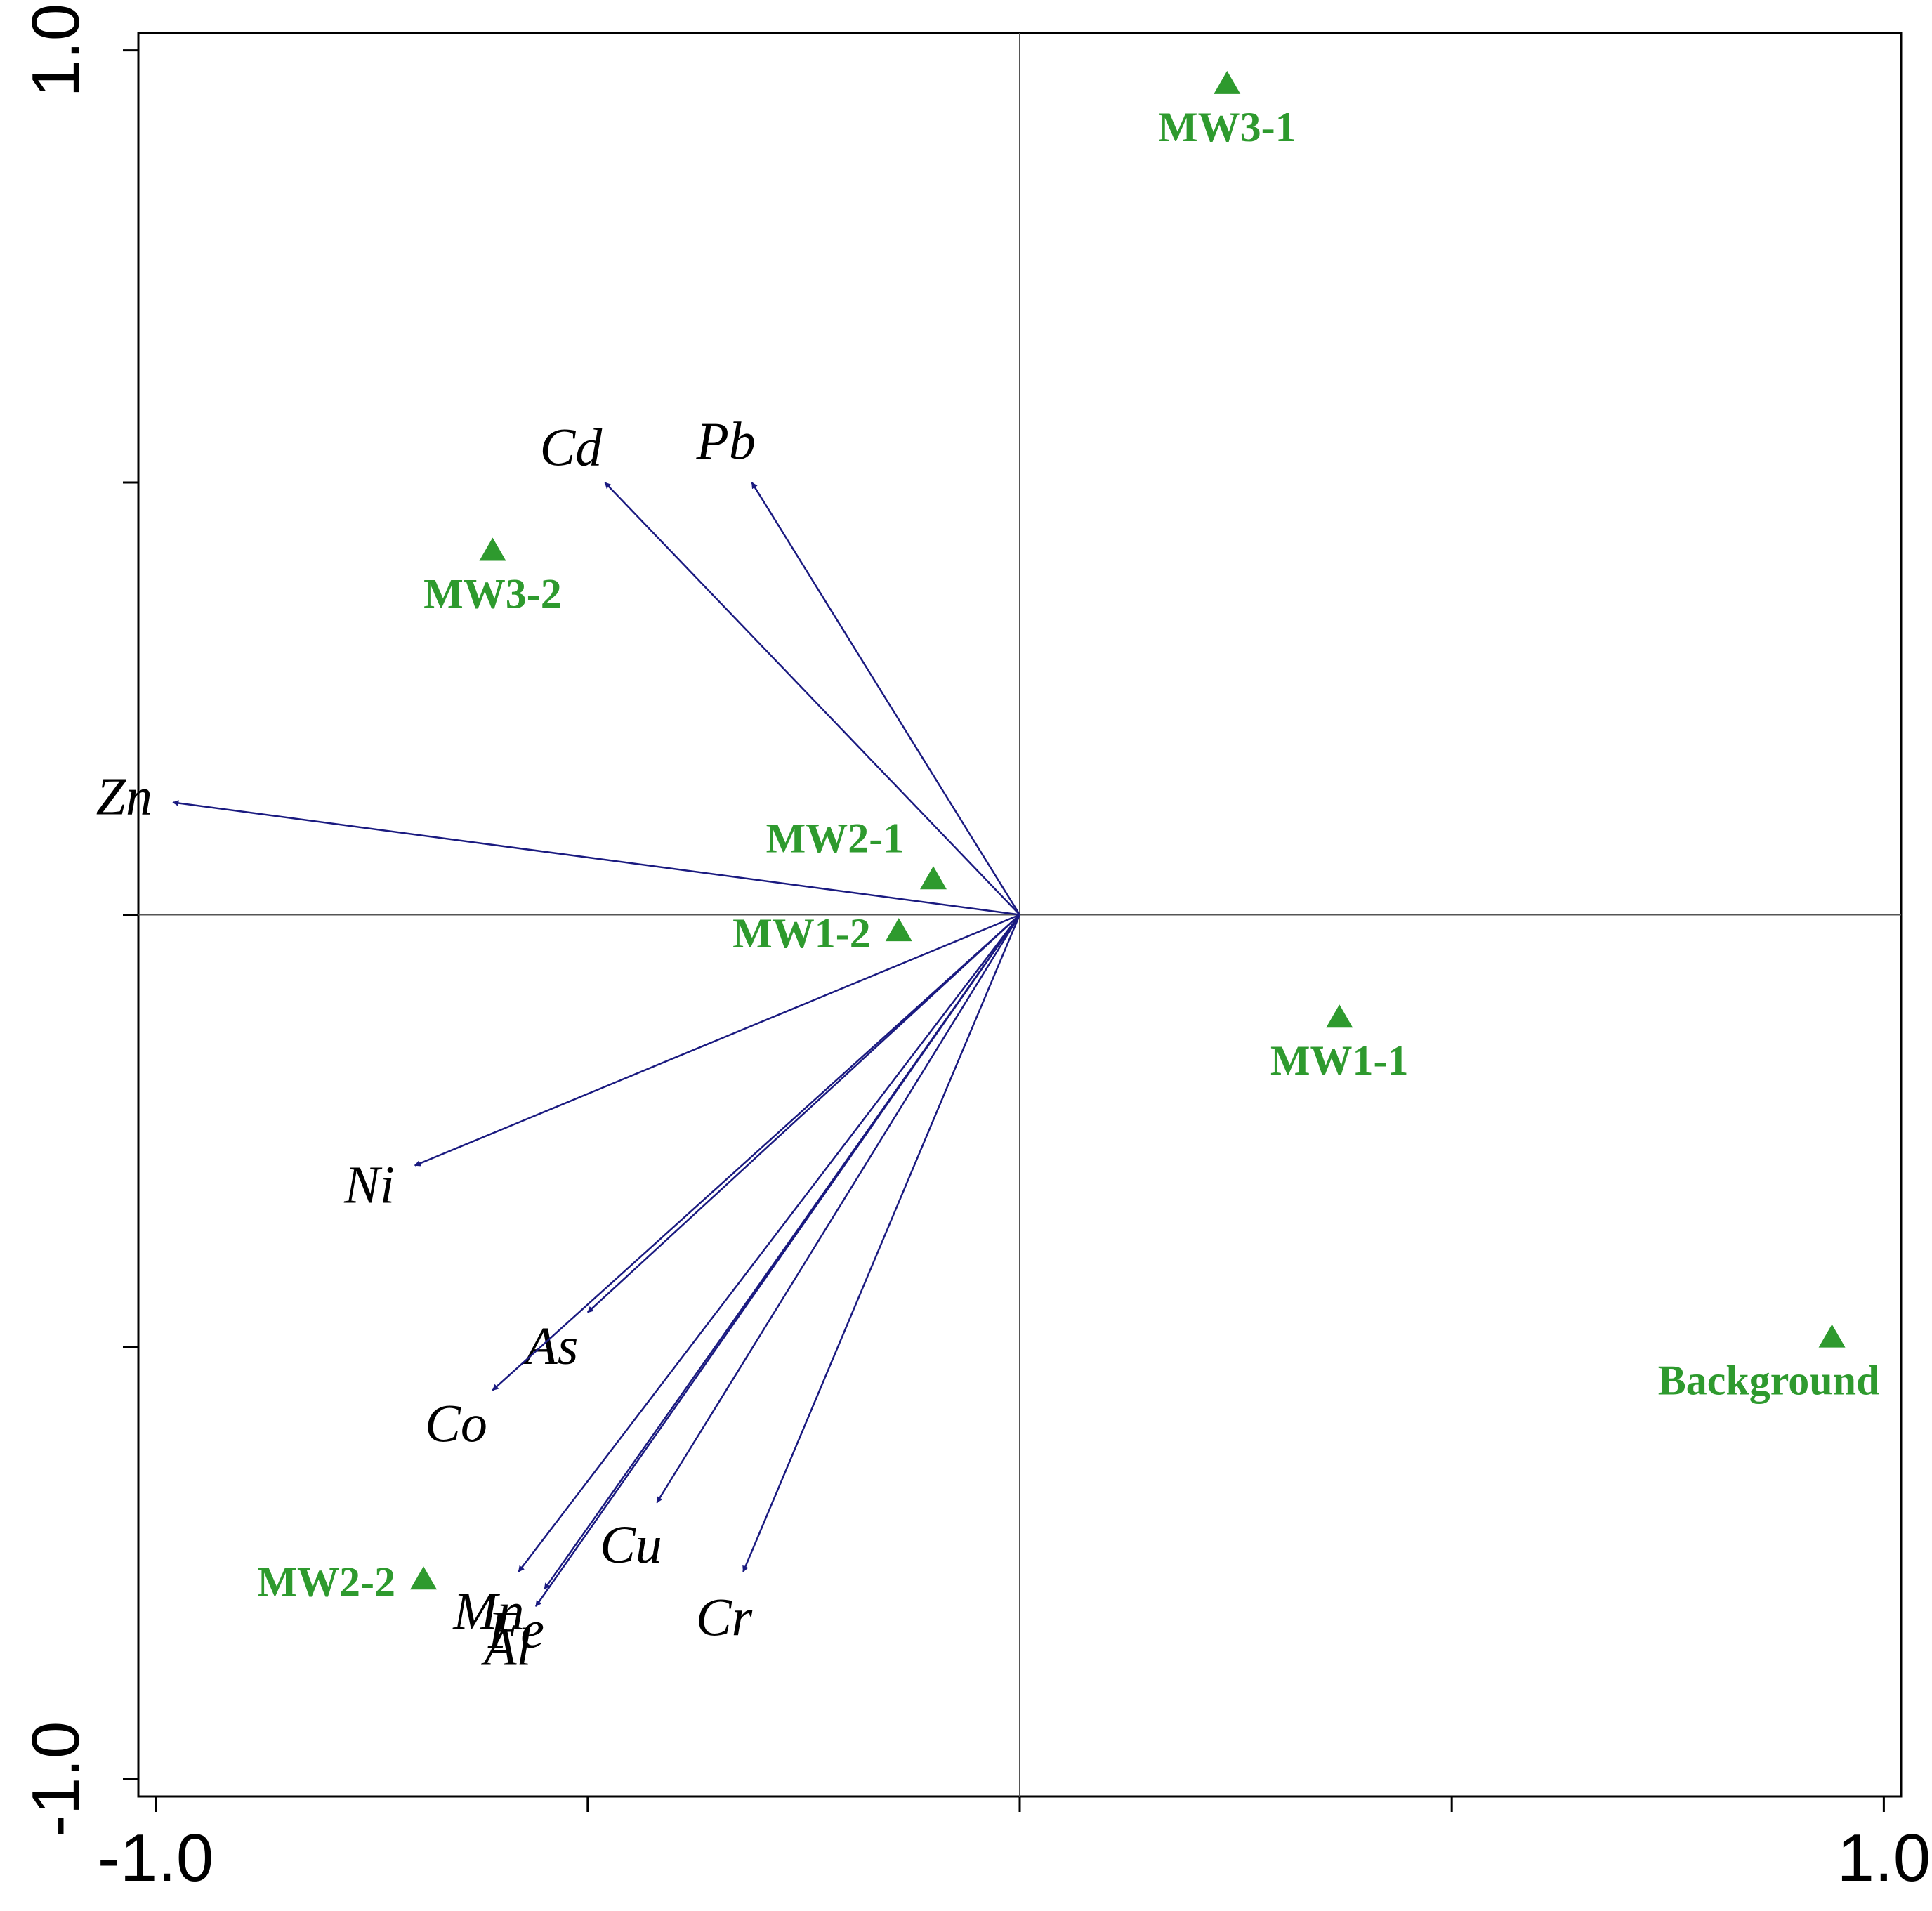  What do you see at coordinates (596, 858) in the screenshot?
I see `vector-arrow-zn` at bounding box center [596, 858].